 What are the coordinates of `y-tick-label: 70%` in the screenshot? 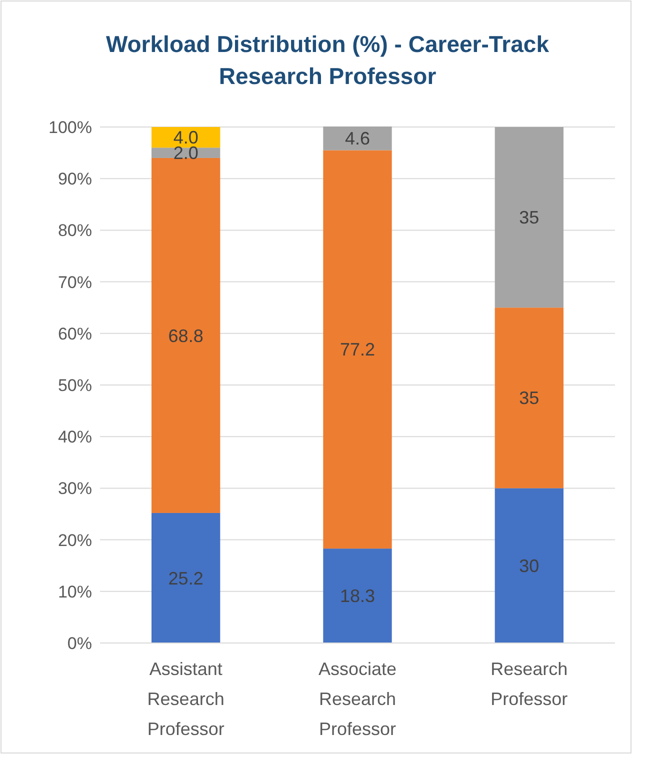 It's located at (75, 282).